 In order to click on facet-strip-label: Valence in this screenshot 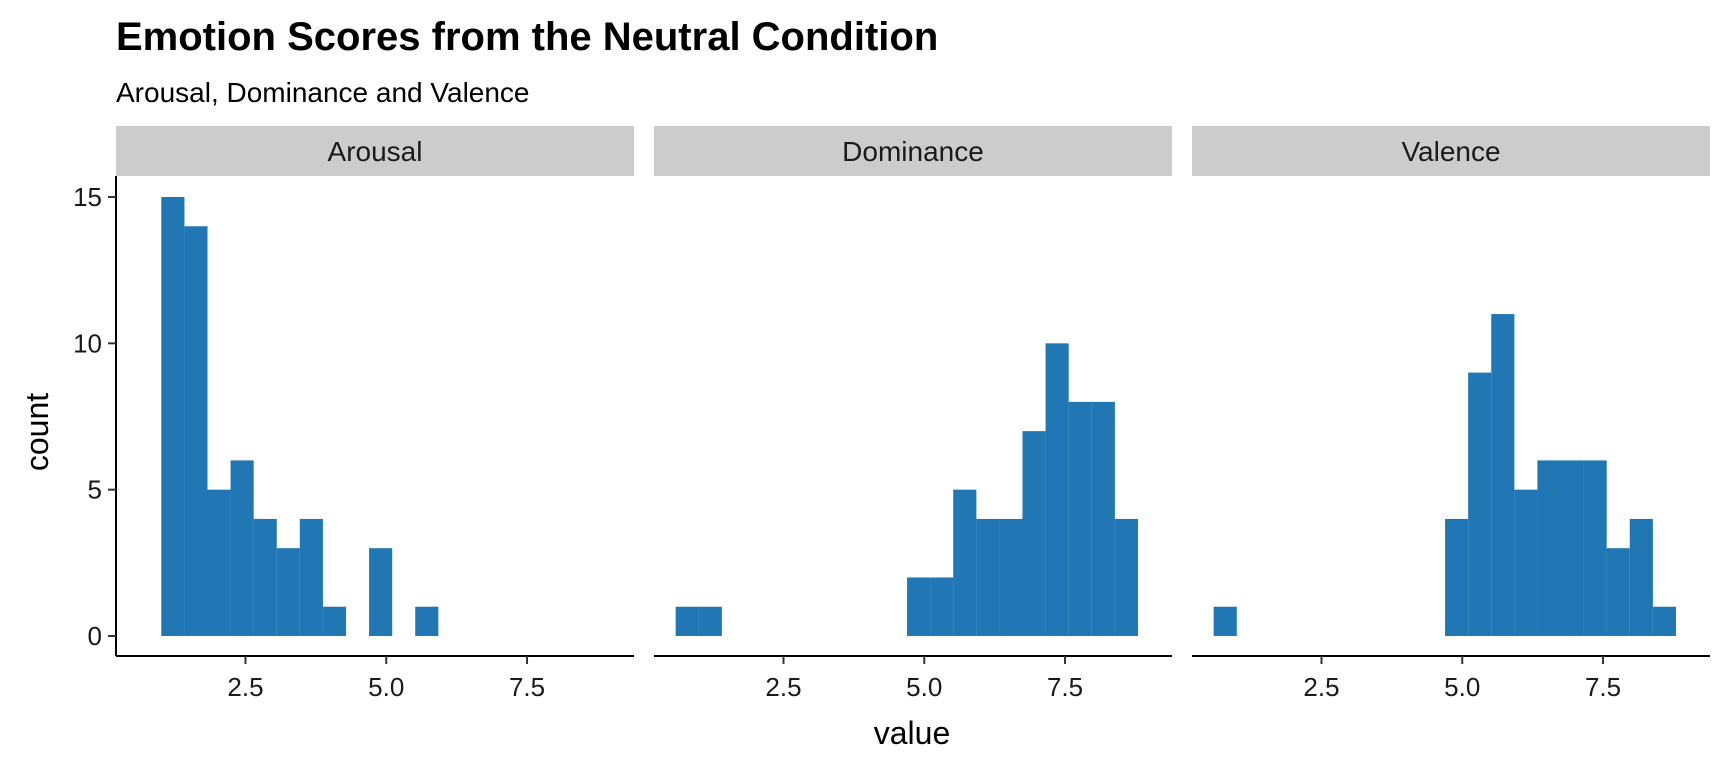, I will do `click(1450, 151)`.